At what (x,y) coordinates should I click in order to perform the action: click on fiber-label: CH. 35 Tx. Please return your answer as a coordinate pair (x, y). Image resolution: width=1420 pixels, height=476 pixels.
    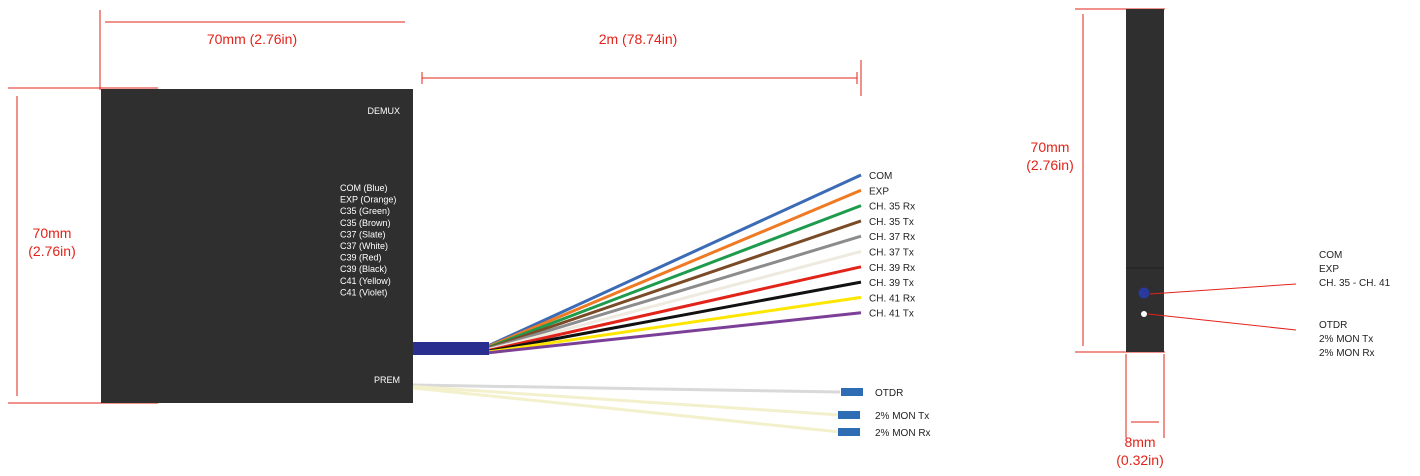
    Looking at the image, I should click on (891, 222).